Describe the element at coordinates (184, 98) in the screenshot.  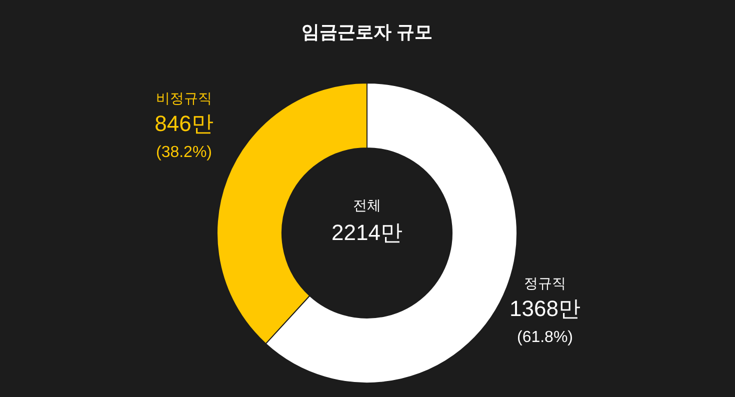
I see `category-label: 비정규직` at that location.